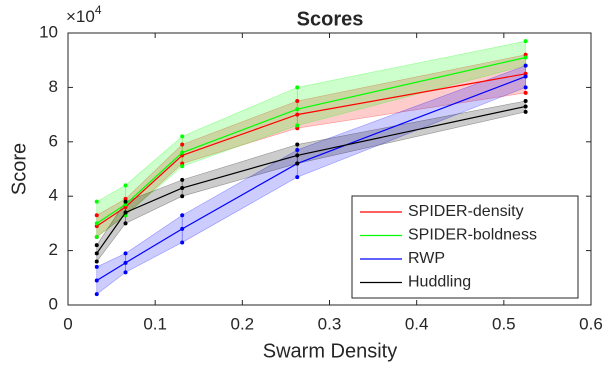 Image resolution: width=606 pixels, height=369 pixels. What do you see at coordinates (243, 323) in the screenshot?
I see `x-tick-label: 0.2` at bounding box center [243, 323].